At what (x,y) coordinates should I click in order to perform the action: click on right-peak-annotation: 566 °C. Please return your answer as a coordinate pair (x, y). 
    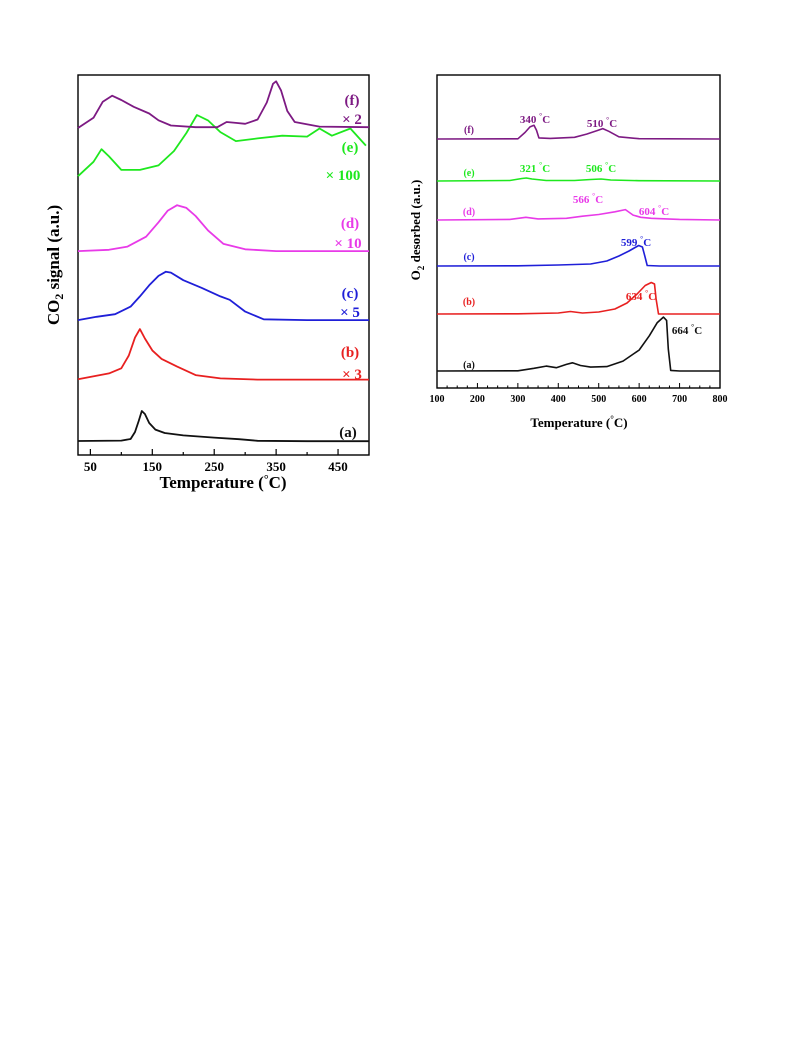
    Looking at the image, I should click on (588, 198).